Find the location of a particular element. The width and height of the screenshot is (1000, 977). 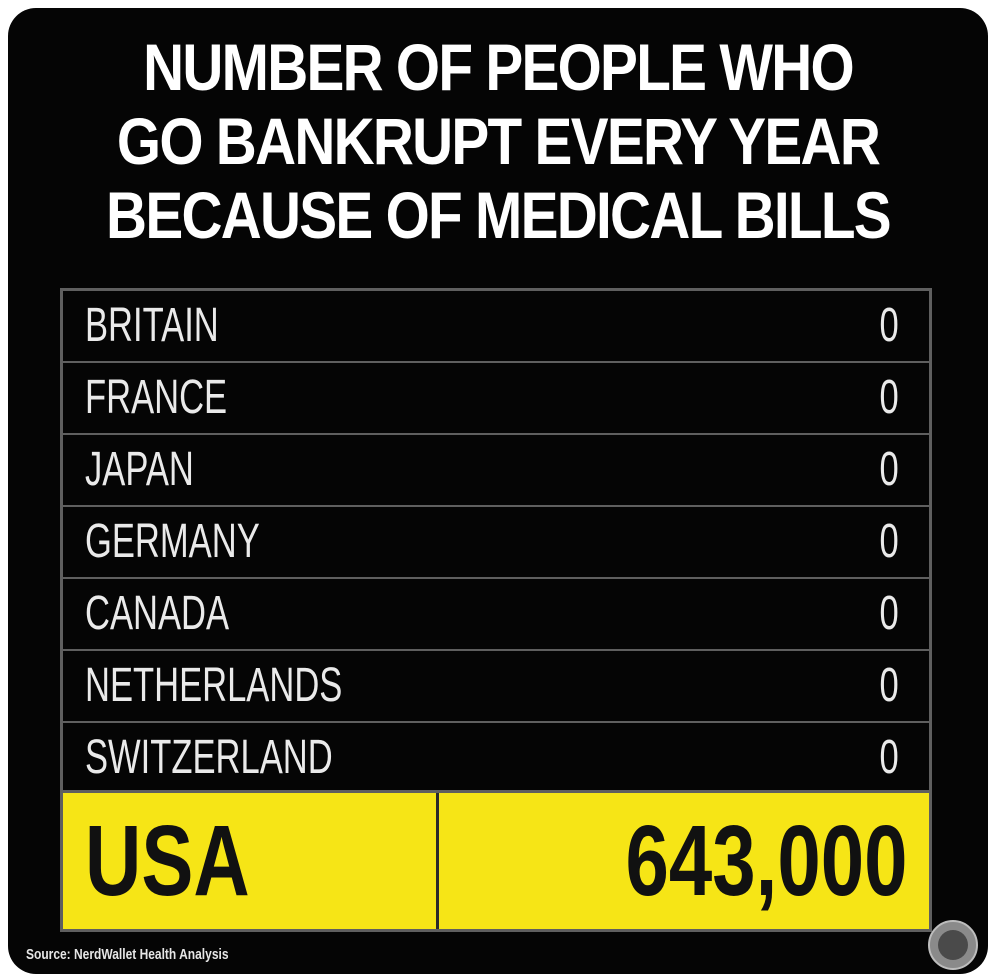

highlight-country: USA is located at coordinates (167, 861).